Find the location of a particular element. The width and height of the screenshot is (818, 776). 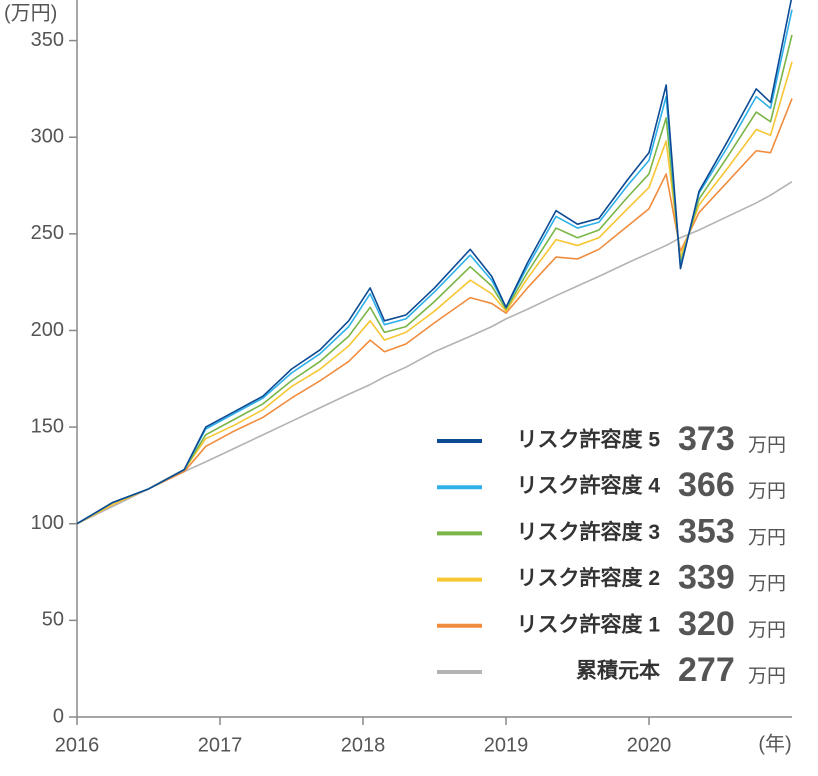

x-tick-label: 2019 is located at coordinates (506, 745).